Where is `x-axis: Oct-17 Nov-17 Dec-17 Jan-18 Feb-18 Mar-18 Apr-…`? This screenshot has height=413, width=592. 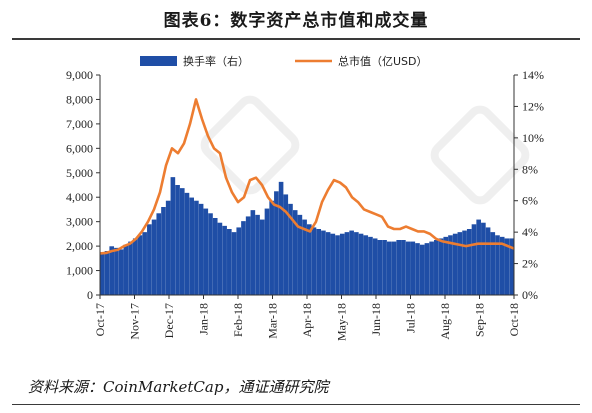 x-axis: Oct-17 Nov-17 Dec-17 Jan-18 Feb-18 Mar-18 Apr-… is located at coordinates (307, 318).